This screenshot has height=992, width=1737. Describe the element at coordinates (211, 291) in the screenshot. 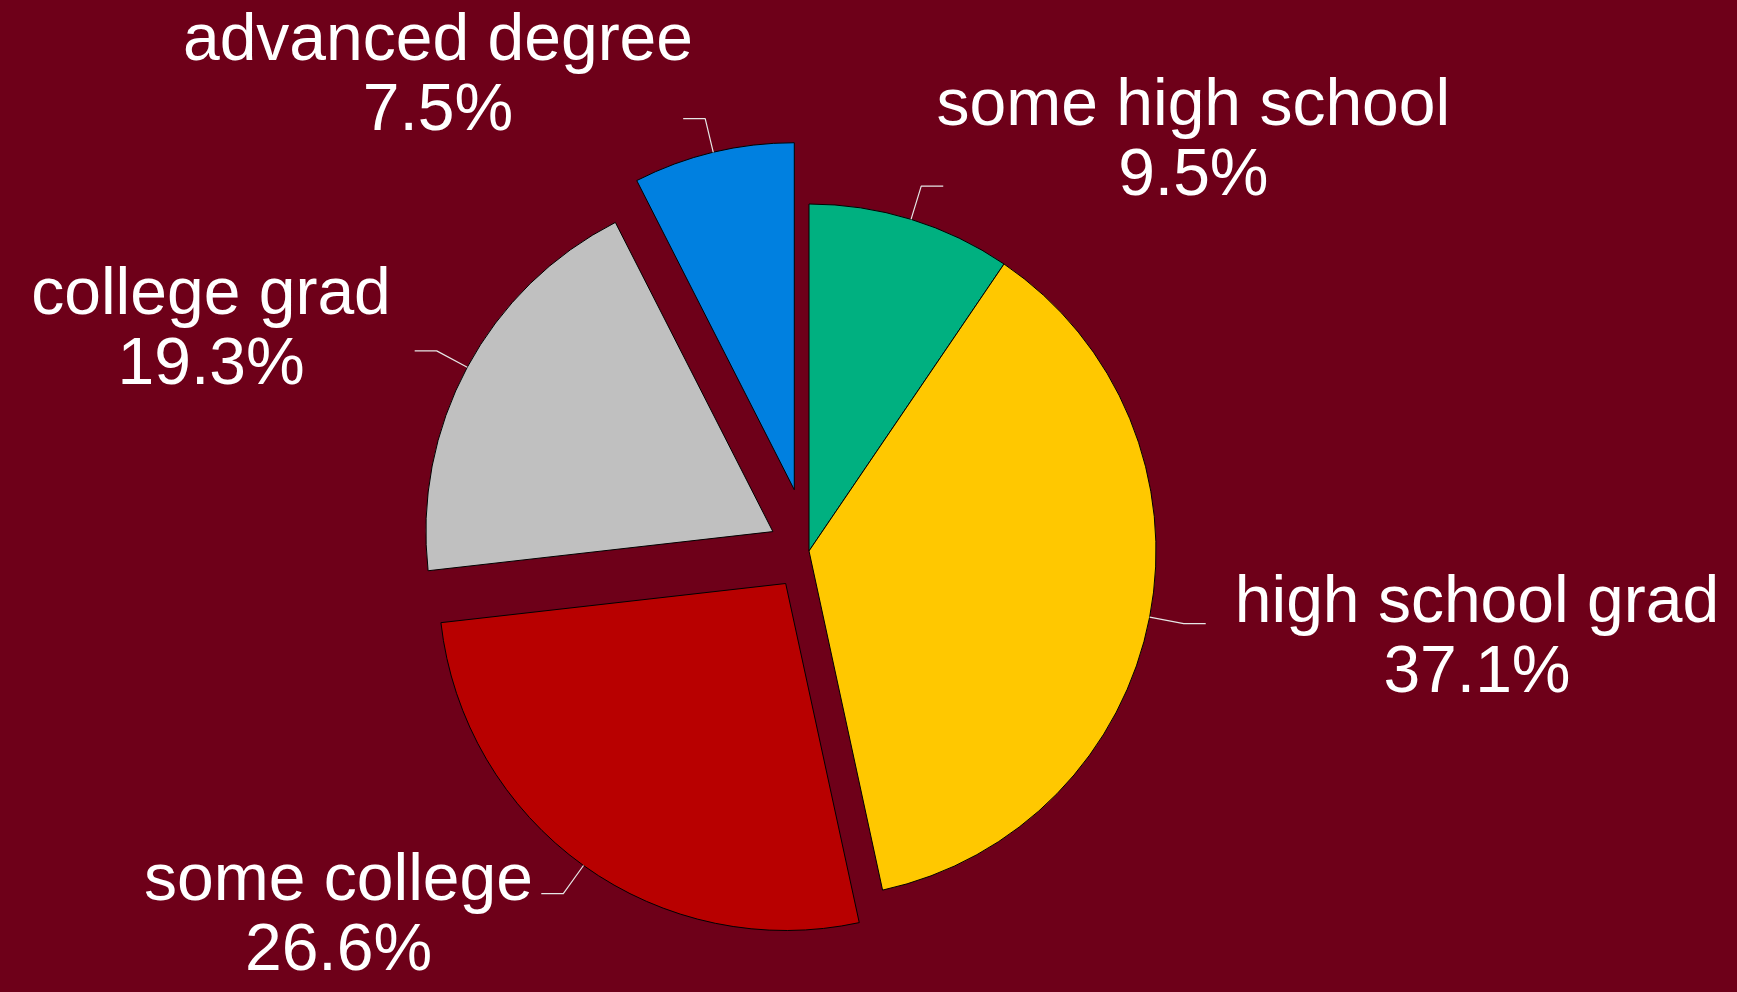

I see `slice-label: college grad` at that location.